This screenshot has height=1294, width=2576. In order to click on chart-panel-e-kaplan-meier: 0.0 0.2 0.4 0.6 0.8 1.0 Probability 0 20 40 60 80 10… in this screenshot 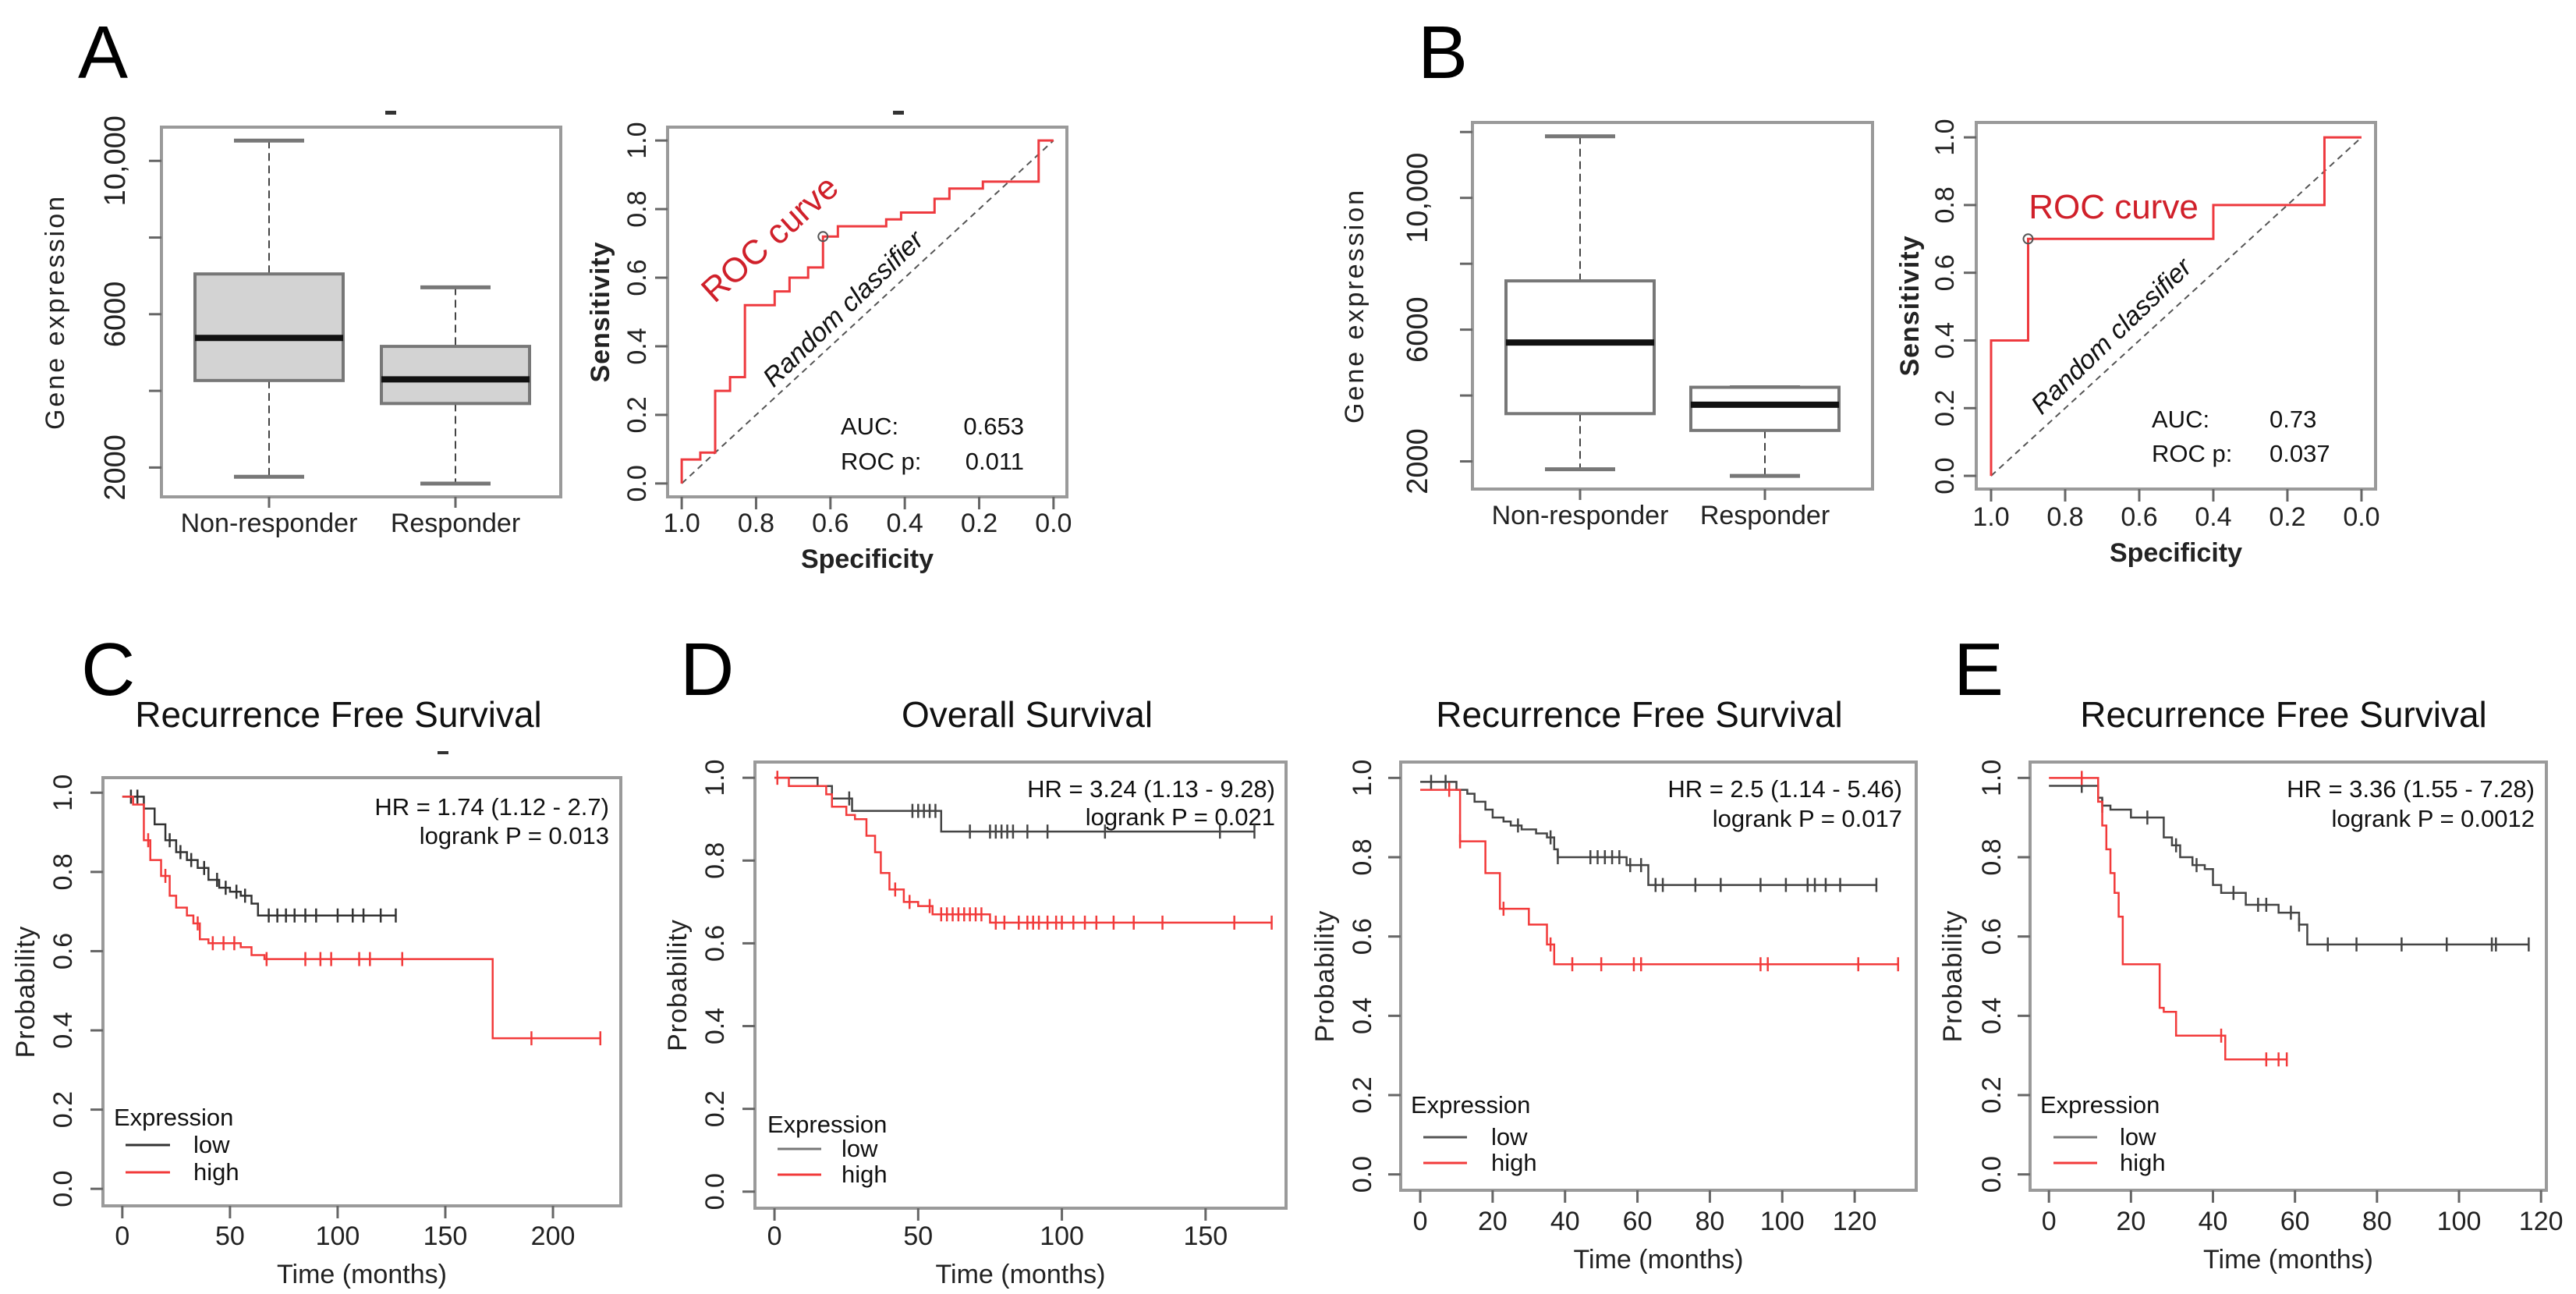, I will do `click(2251, 985)`.